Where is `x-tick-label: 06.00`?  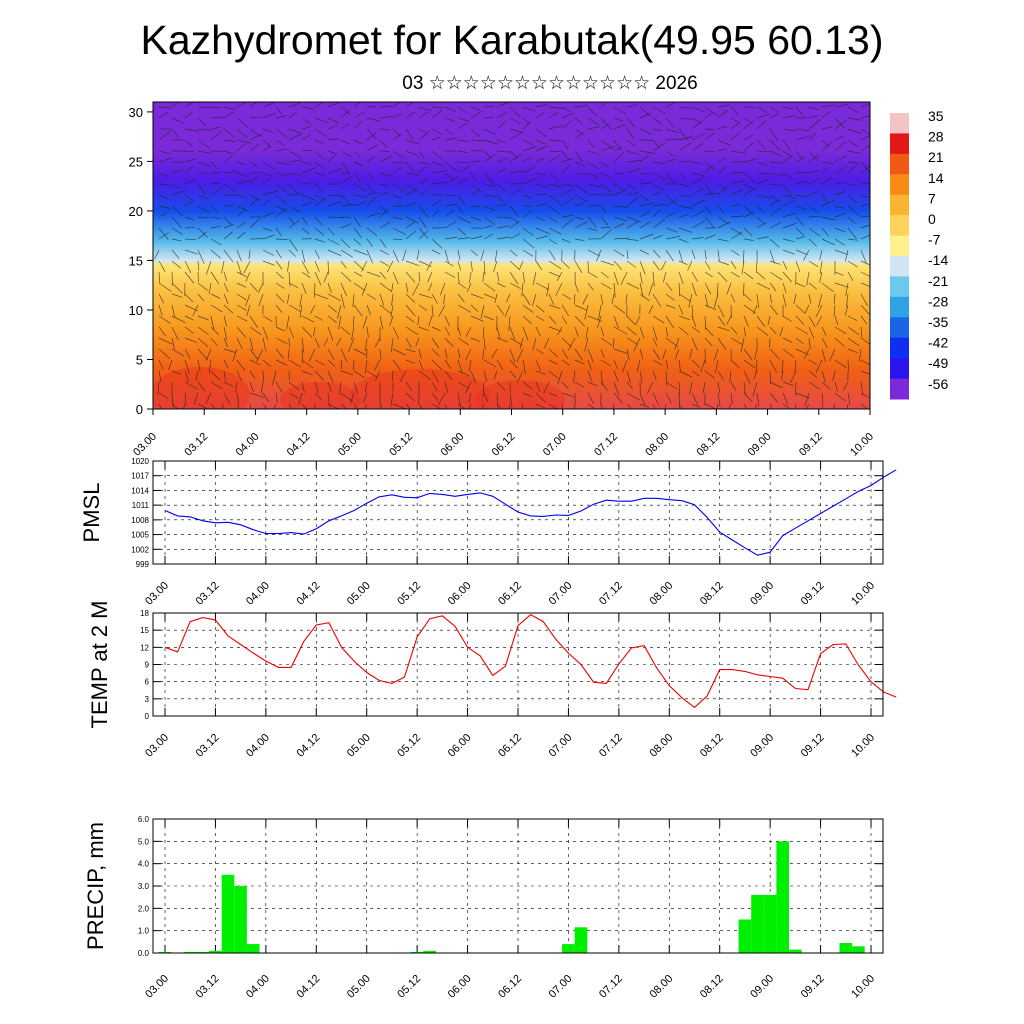 x-tick-label: 06.00 is located at coordinates (452, 445).